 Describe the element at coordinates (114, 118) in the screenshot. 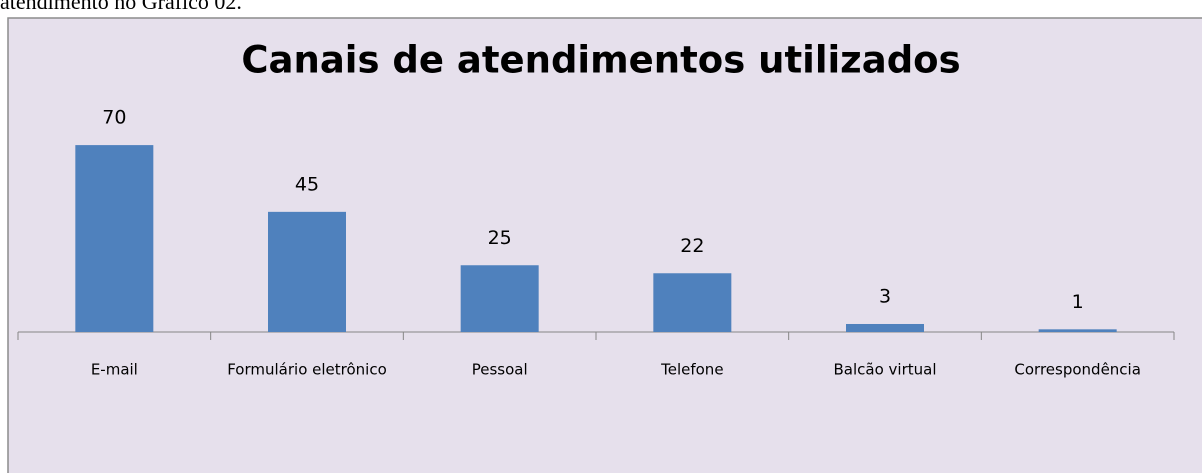

I see `data-label: 70` at that location.